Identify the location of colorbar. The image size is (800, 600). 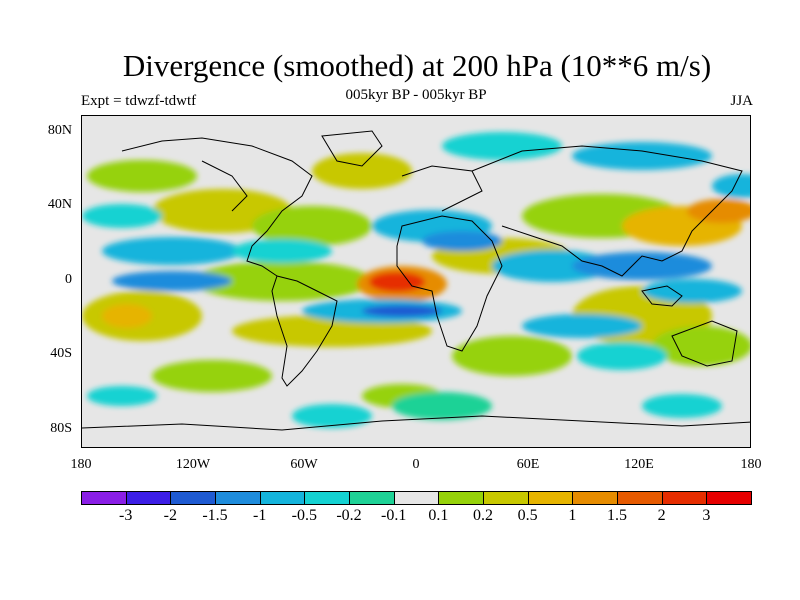
(416, 498).